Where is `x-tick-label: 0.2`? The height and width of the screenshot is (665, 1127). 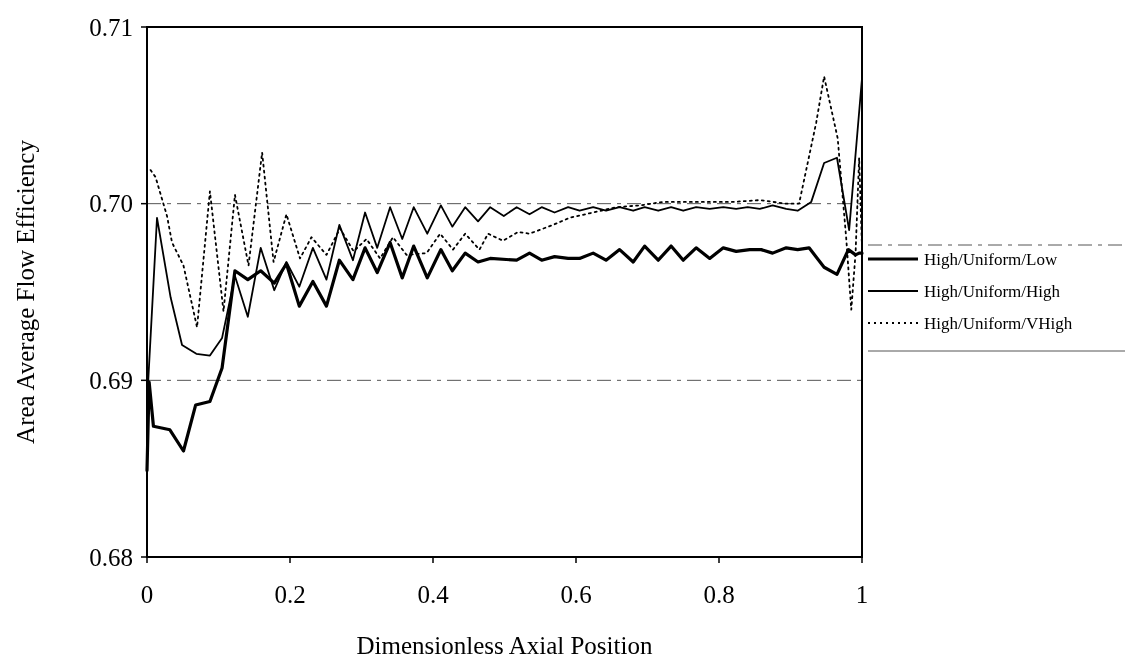
x-tick-label: 0.2 is located at coordinates (290, 594).